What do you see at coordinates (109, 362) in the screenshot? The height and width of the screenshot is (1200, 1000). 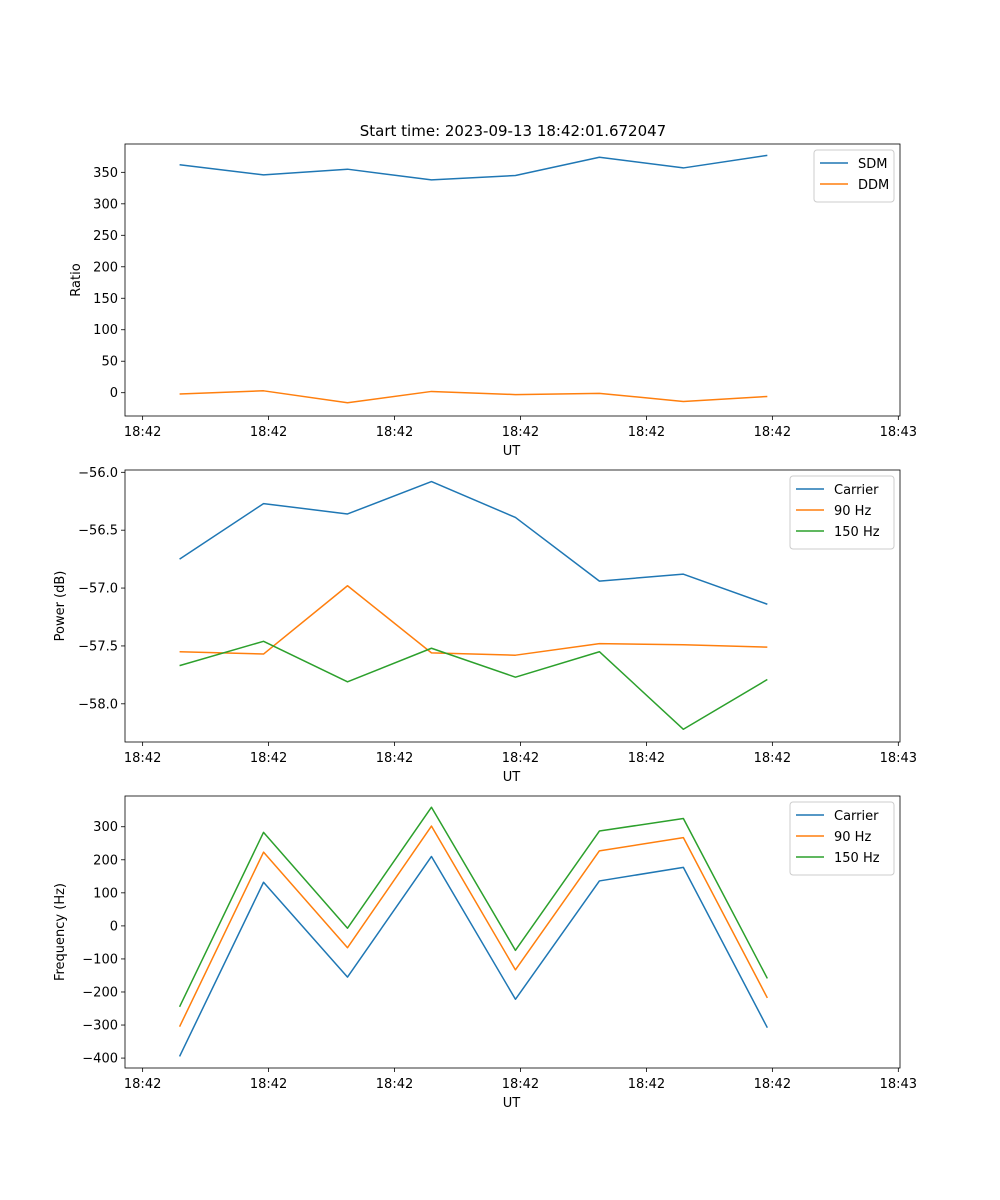 I see `y-tick-label: 50` at bounding box center [109, 362].